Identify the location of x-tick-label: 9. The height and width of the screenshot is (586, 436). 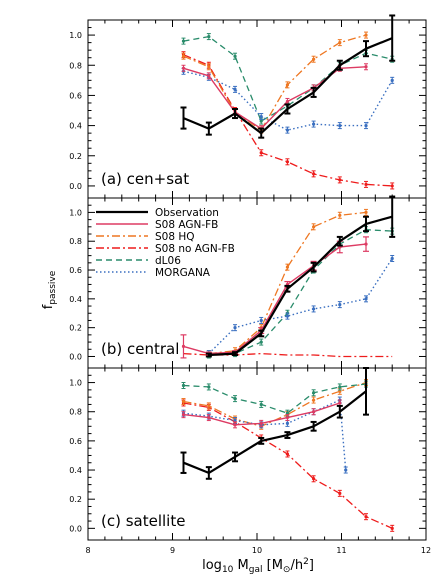
(172, 550).